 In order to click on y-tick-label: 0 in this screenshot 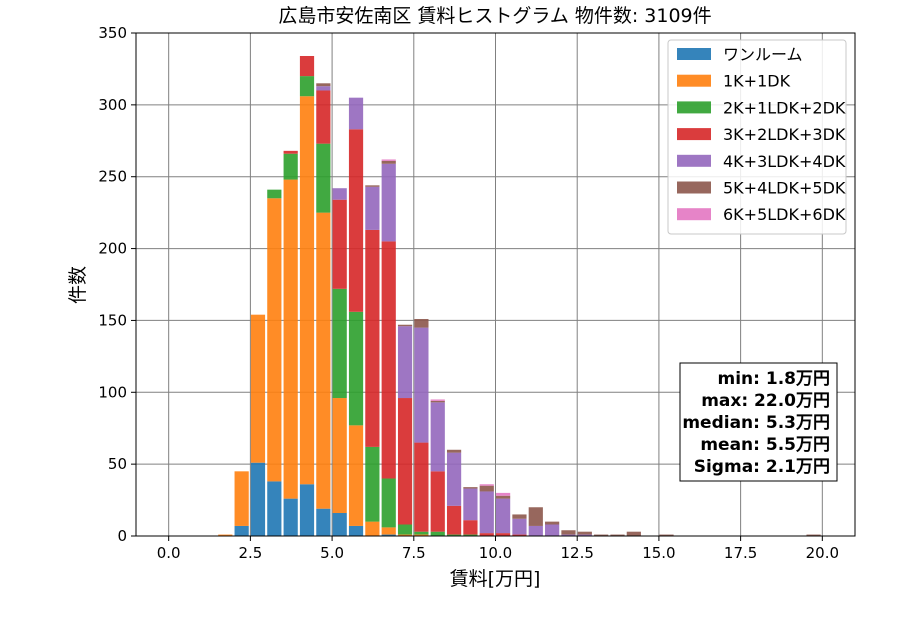, I will do `click(122, 536)`.